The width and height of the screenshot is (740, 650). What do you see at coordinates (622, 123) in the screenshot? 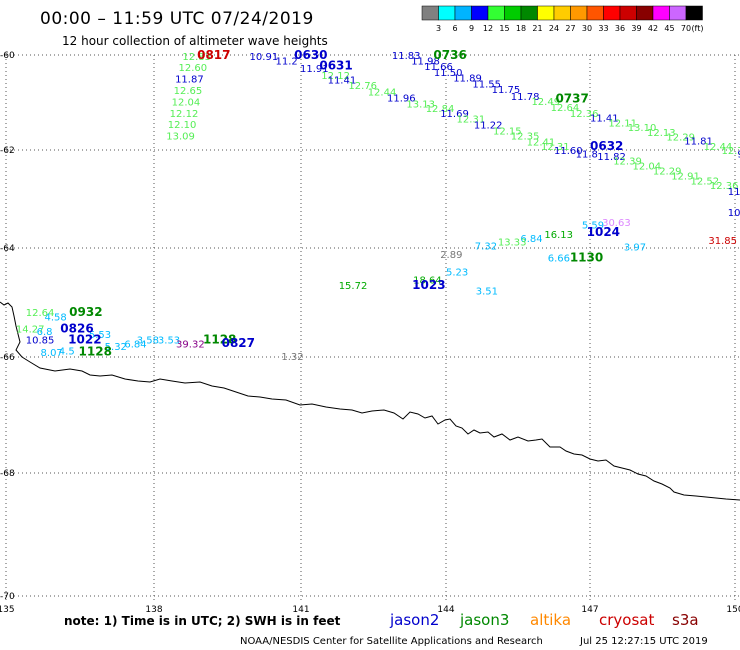
I see `swh-value: 12.11` at bounding box center [622, 123].